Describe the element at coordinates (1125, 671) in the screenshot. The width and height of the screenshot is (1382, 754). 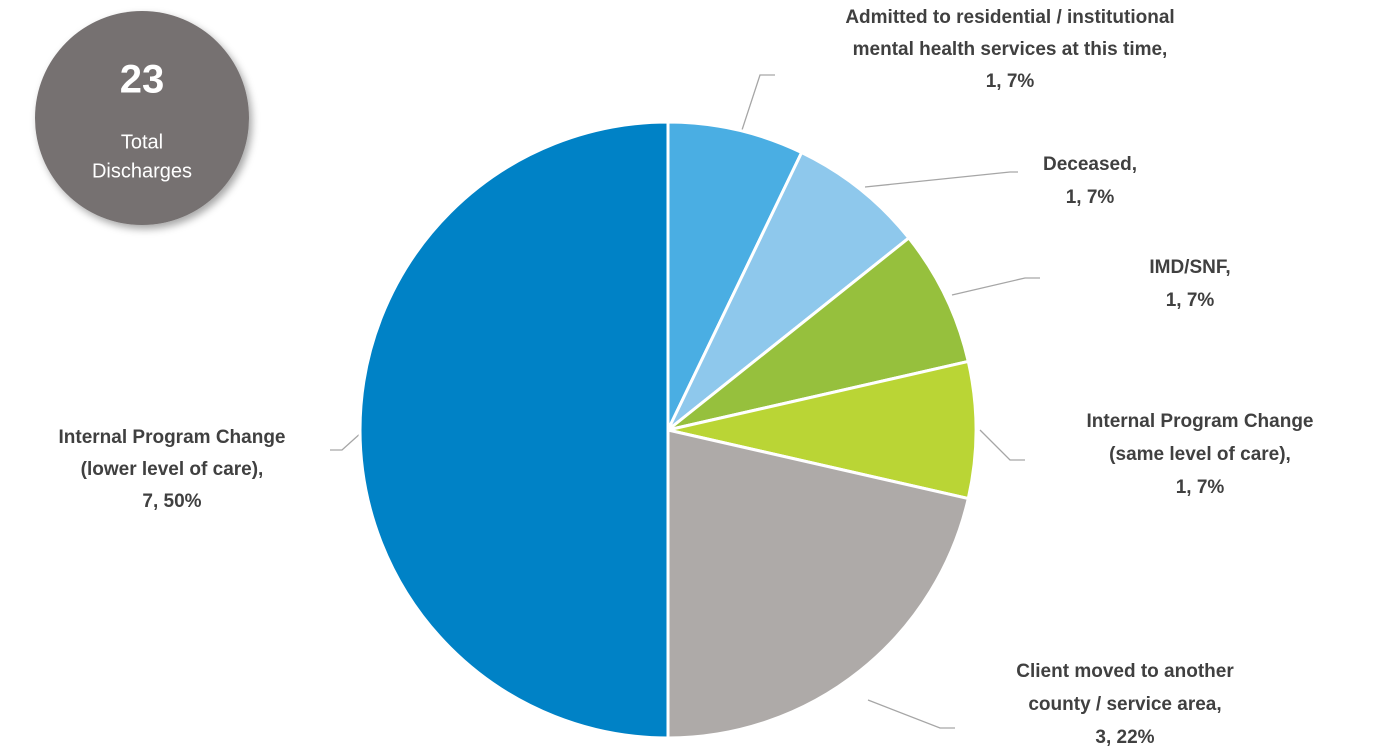
I see `data-label: Client moved to another` at that location.